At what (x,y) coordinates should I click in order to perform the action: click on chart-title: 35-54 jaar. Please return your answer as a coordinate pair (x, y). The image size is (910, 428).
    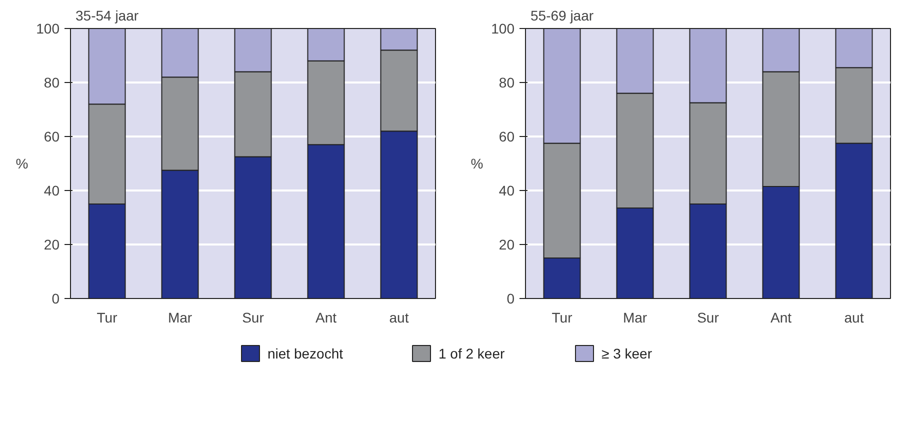
    Looking at the image, I should click on (107, 16).